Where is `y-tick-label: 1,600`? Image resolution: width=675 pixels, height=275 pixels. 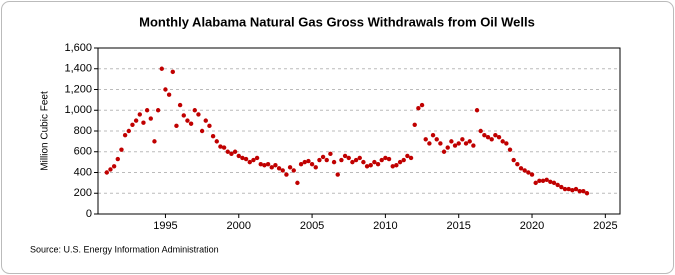
y-tick-label: 1,600 is located at coordinates (78, 48).